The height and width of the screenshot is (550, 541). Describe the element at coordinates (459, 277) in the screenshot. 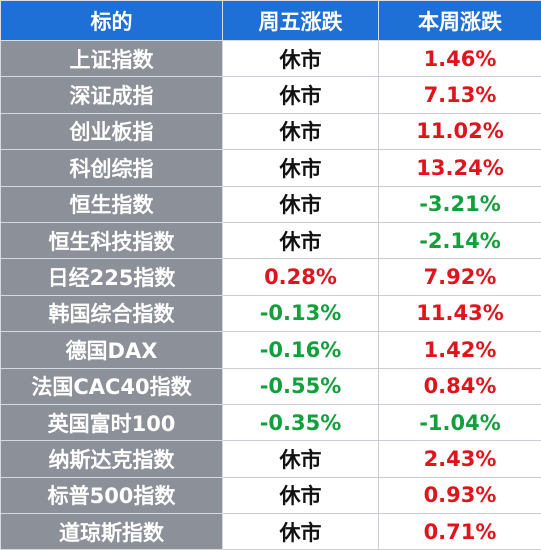

I see `change-cell: 7.92%` at that location.